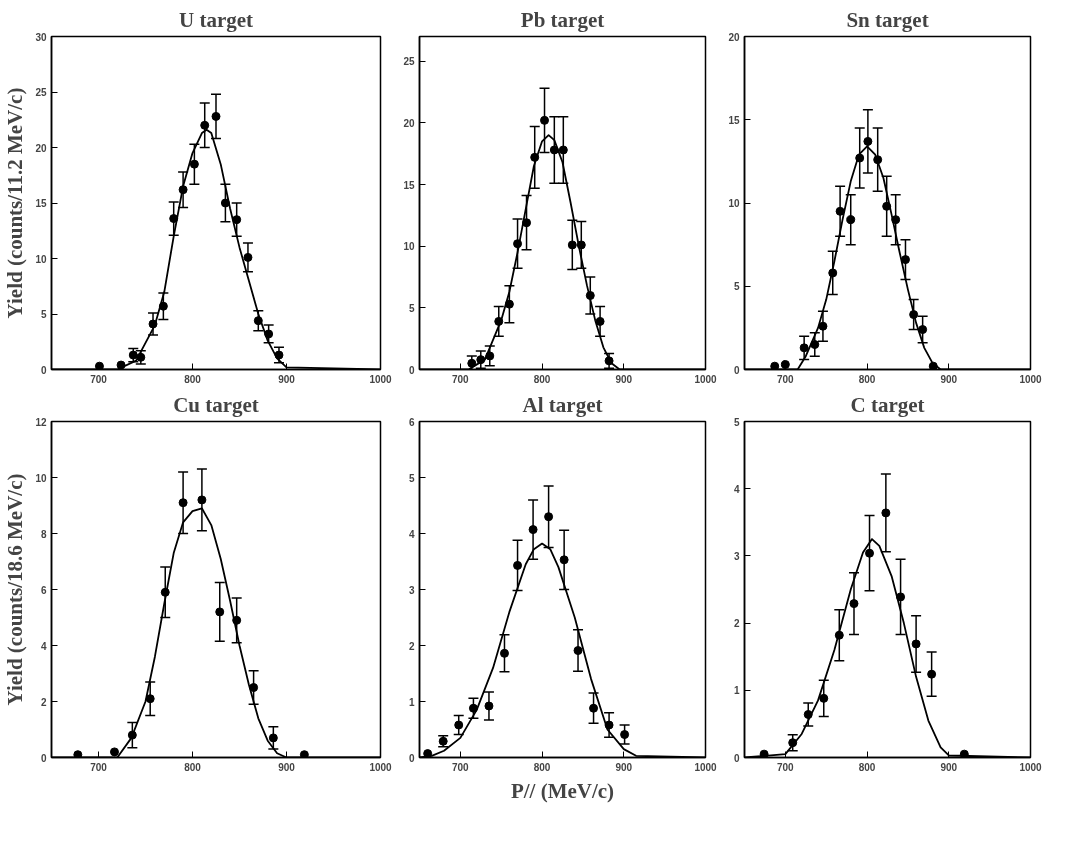  What do you see at coordinates (887, 404) in the screenshot?
I see `chart-title: C target` at bounding box center [887, 404].